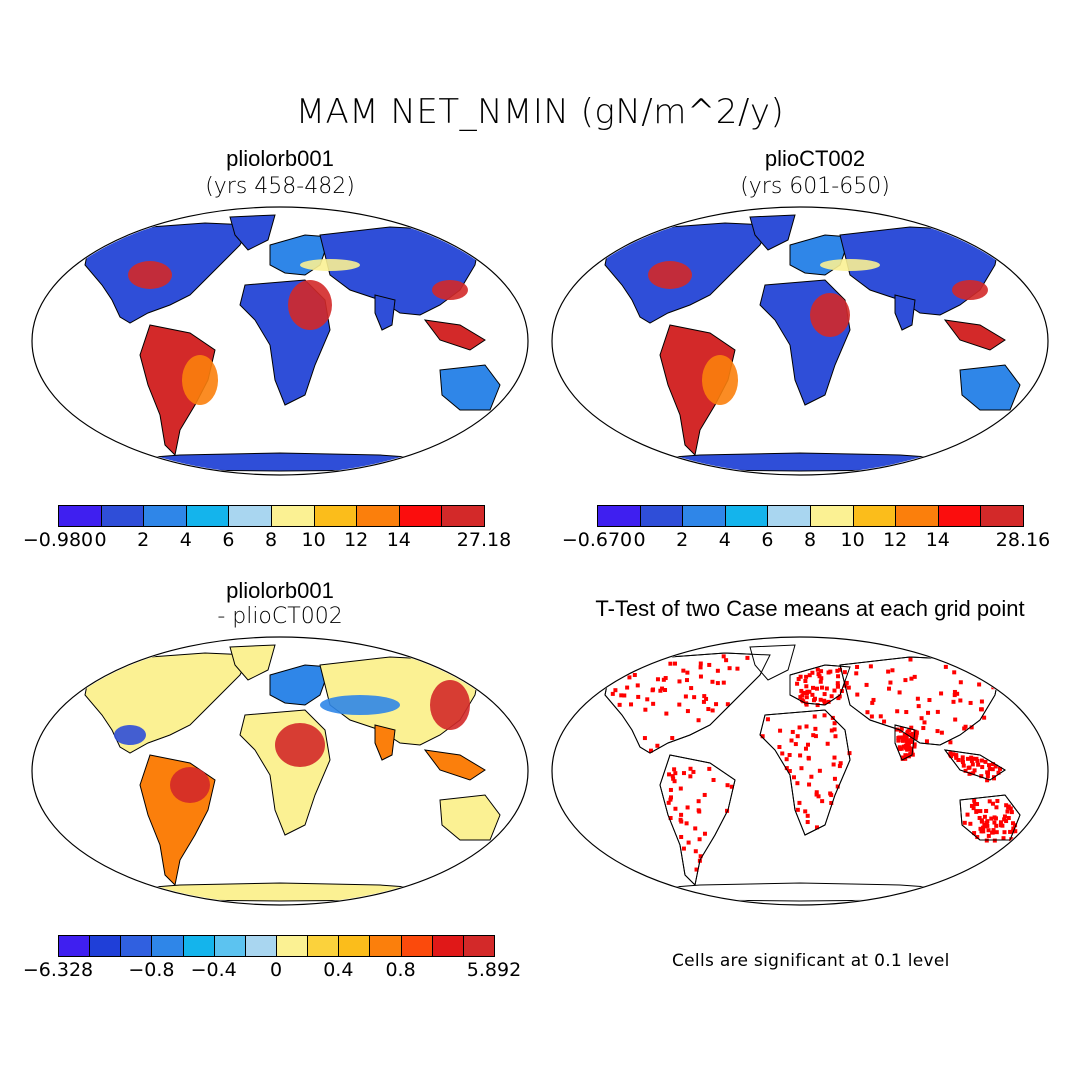 This screenshot has width=1080, height=1080. Describe the element at coordinates (151, 970) in the screenshot. I see `colorbar-label: −0.8` at that location.